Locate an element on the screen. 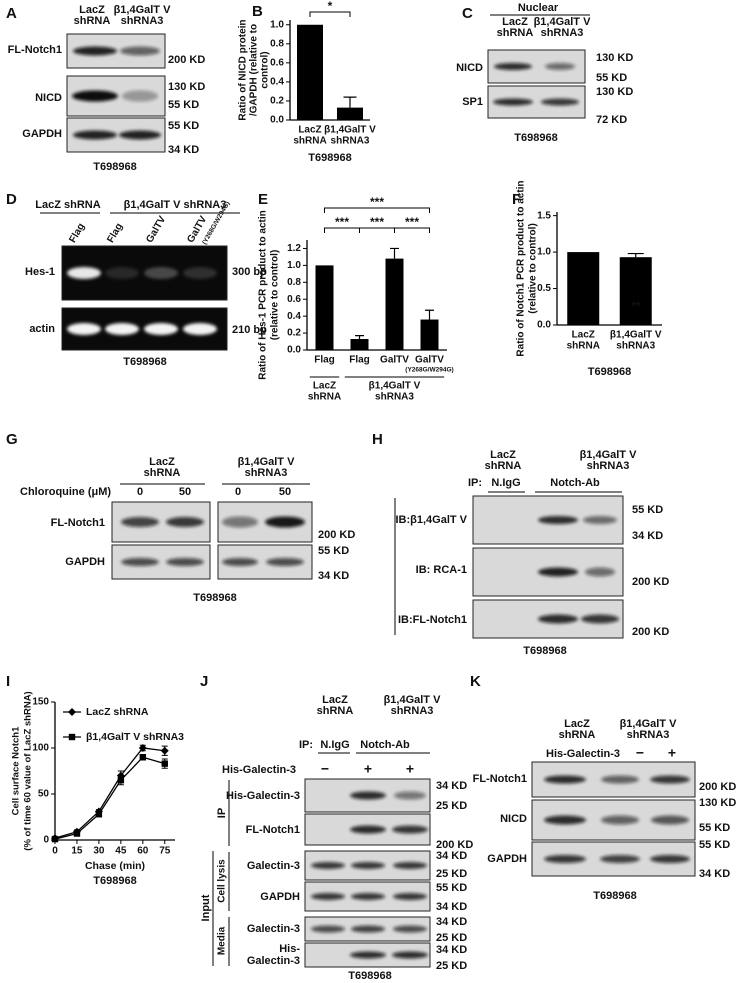 The height and width of the screenshot is (983, 745). label: GalTV is located at coordinates (156, 229).